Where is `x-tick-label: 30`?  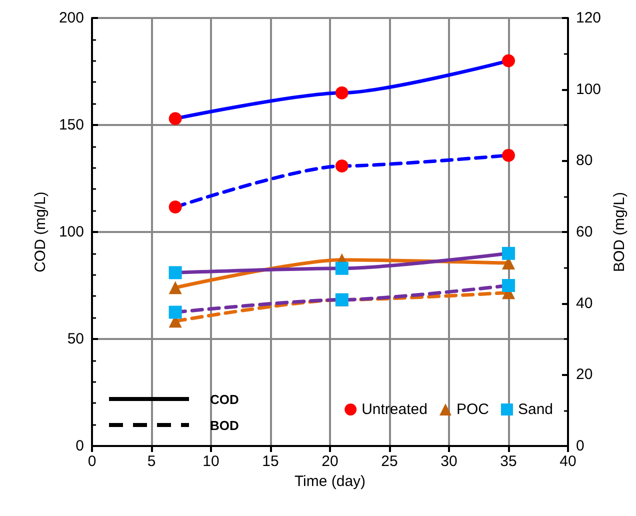 x-tick-label: 30 is located at coordinates (449, 461).